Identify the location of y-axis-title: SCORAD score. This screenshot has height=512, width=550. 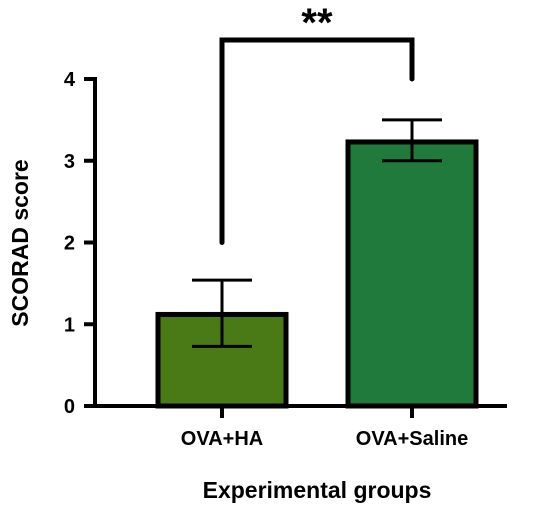
(20, 242).